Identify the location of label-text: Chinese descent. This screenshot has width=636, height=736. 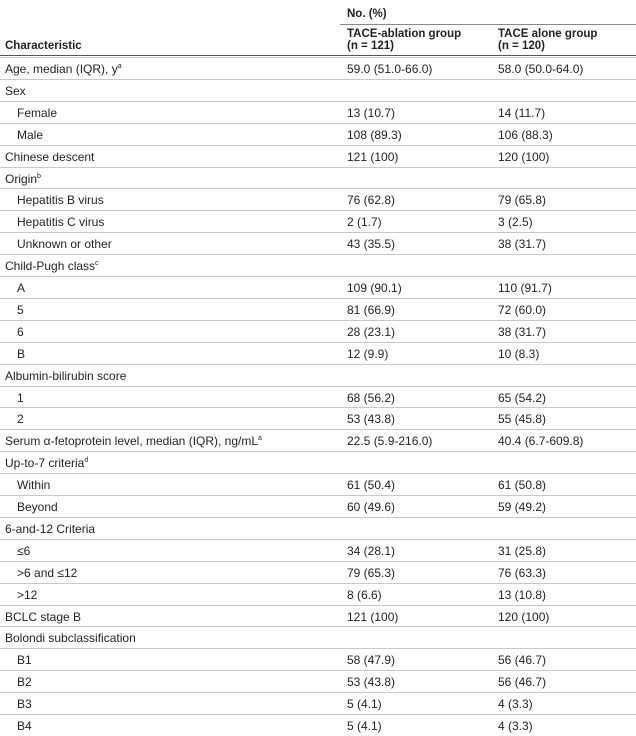
(50, 156).